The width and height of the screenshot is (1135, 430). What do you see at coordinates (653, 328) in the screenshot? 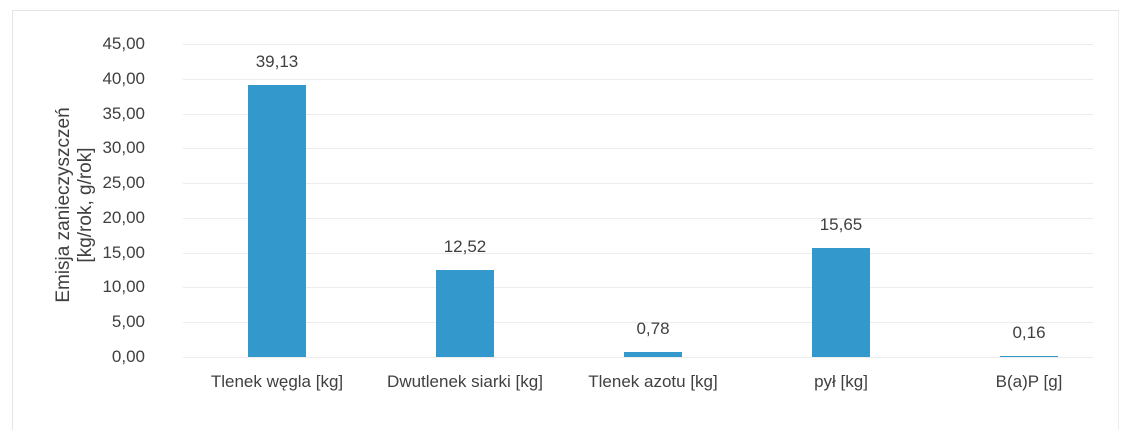
I see `value-label: 0,78` at bounding box center [653, 328].